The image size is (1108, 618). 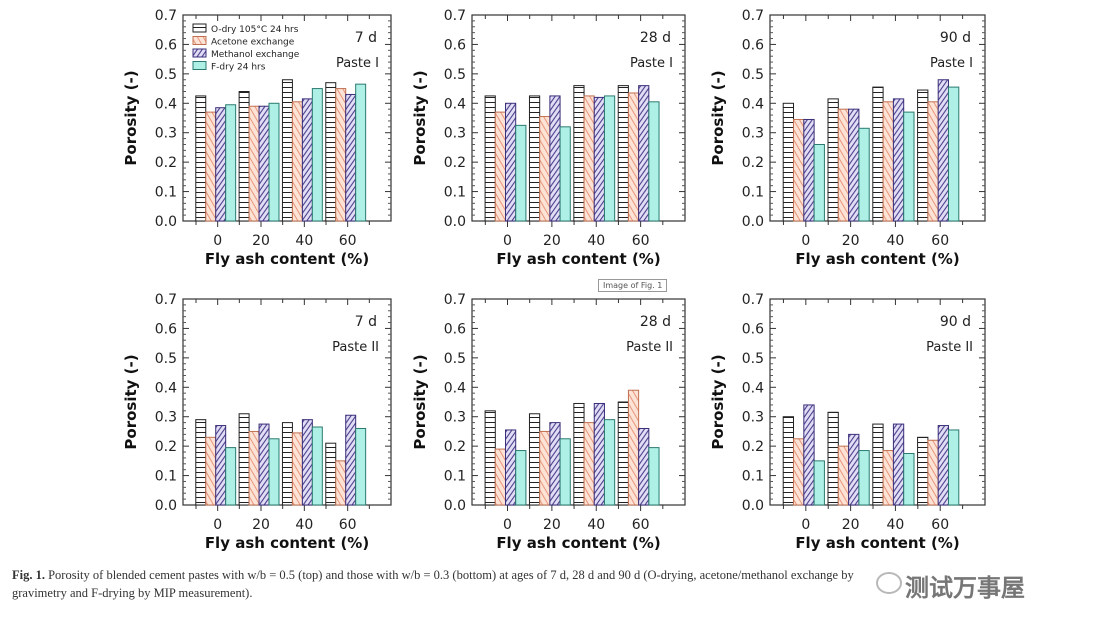 What do you see at coordinates (28, 575) in the screenshot?
I see `caption-label: Fig. 1.` at bounding box center [28, 575].